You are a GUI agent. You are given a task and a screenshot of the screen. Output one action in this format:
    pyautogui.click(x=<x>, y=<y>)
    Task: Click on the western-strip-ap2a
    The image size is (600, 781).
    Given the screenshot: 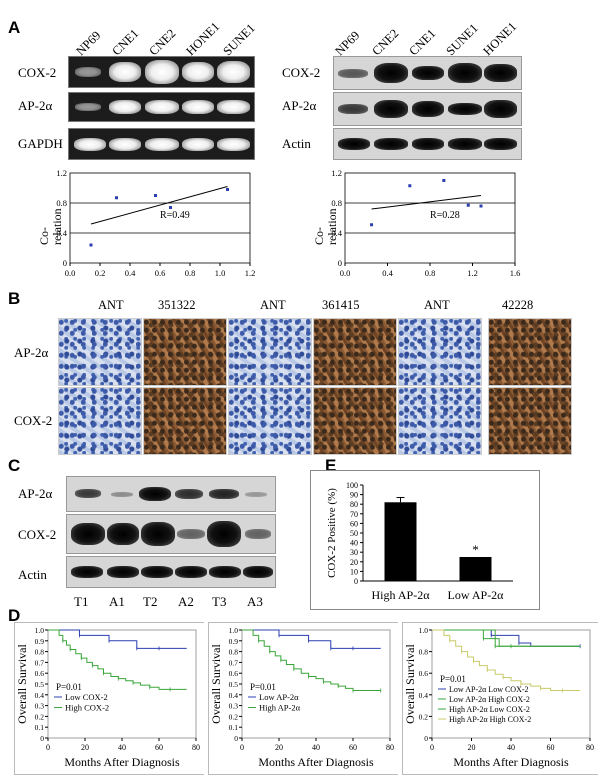 What is the action you would take?
    pyautogui.click(x=427, y=109)
    